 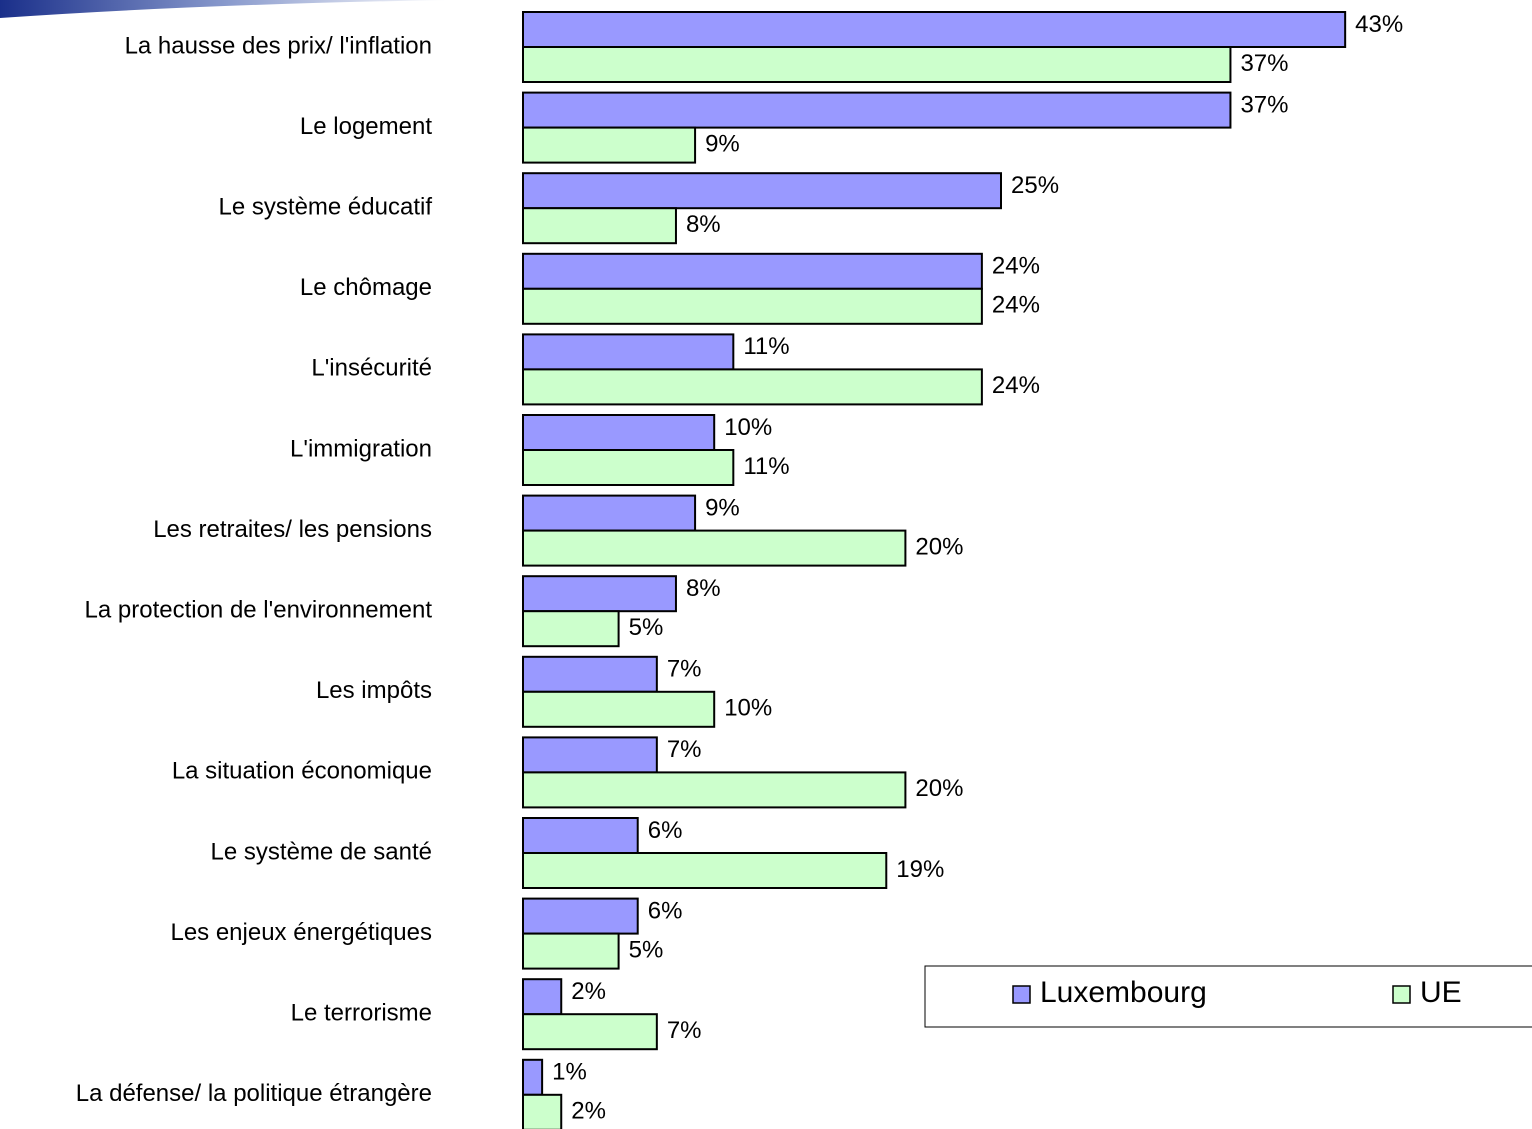 I want to click on category-label: La défense/ la politique étrangère, so click(x=254, y=1093).